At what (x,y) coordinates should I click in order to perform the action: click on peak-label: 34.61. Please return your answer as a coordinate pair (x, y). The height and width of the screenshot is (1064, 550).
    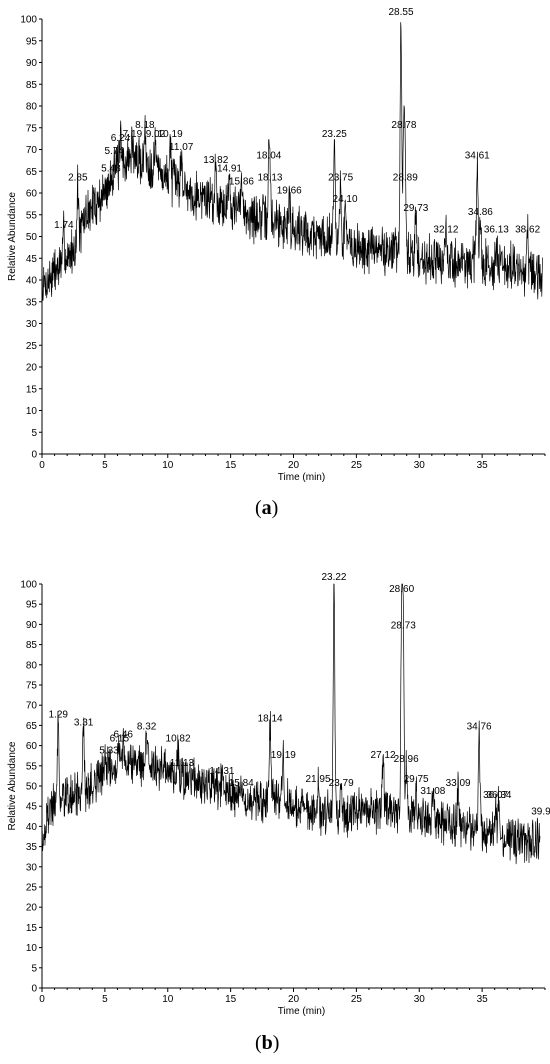
    Looking at the image, I should click on (477, 156).